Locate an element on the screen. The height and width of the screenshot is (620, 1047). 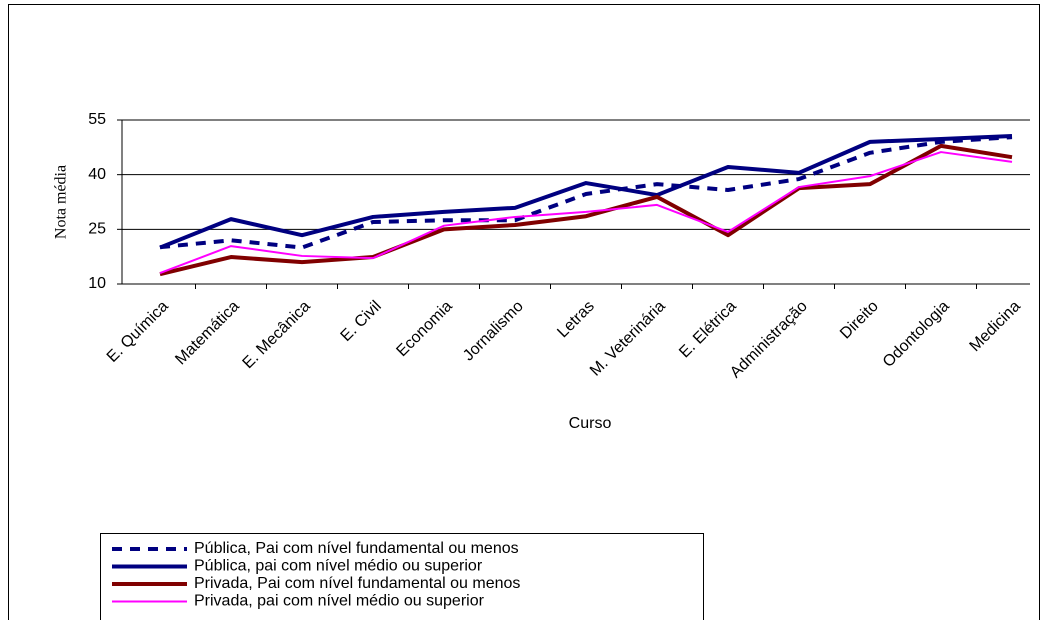
y-tick-label: 10 is located at coordinates (97, 283).